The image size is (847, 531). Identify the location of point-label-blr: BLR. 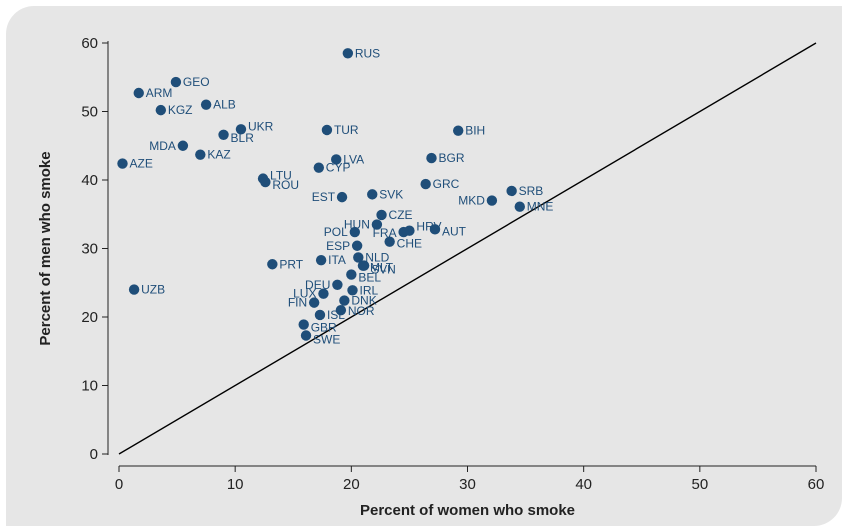
(243, 138).